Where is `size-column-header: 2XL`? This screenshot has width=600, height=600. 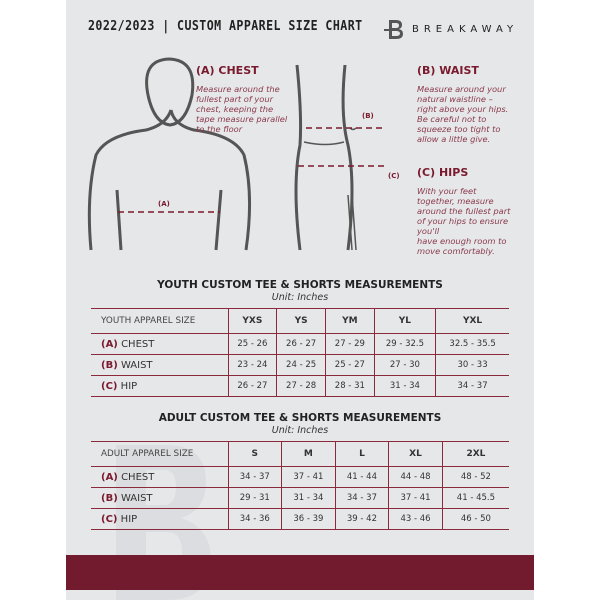
size-column-header: 2XL is located at coordinates (475, 454).